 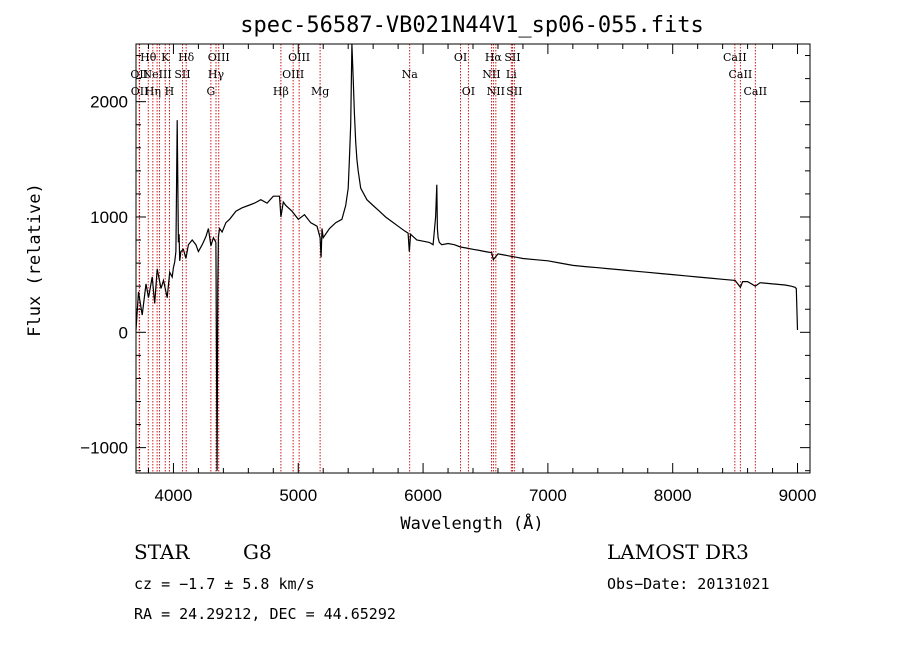 I want to click on x-tick-label: 6000, so click(x=423, y=495).